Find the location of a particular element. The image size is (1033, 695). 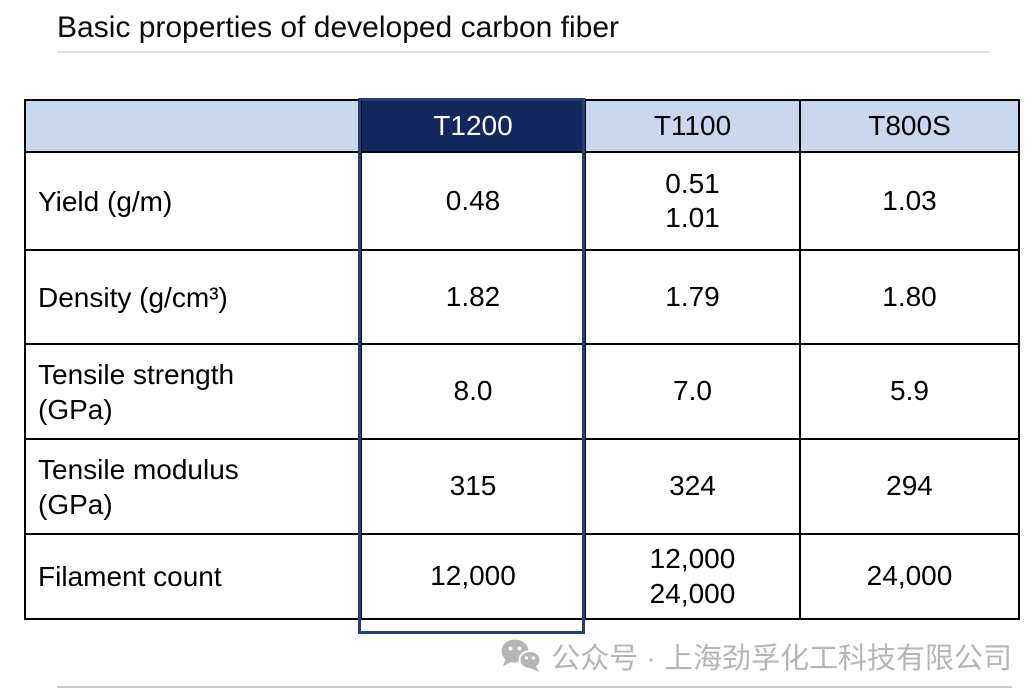

row-label: Density (g/cm³) is located at coordinates (193, 297).